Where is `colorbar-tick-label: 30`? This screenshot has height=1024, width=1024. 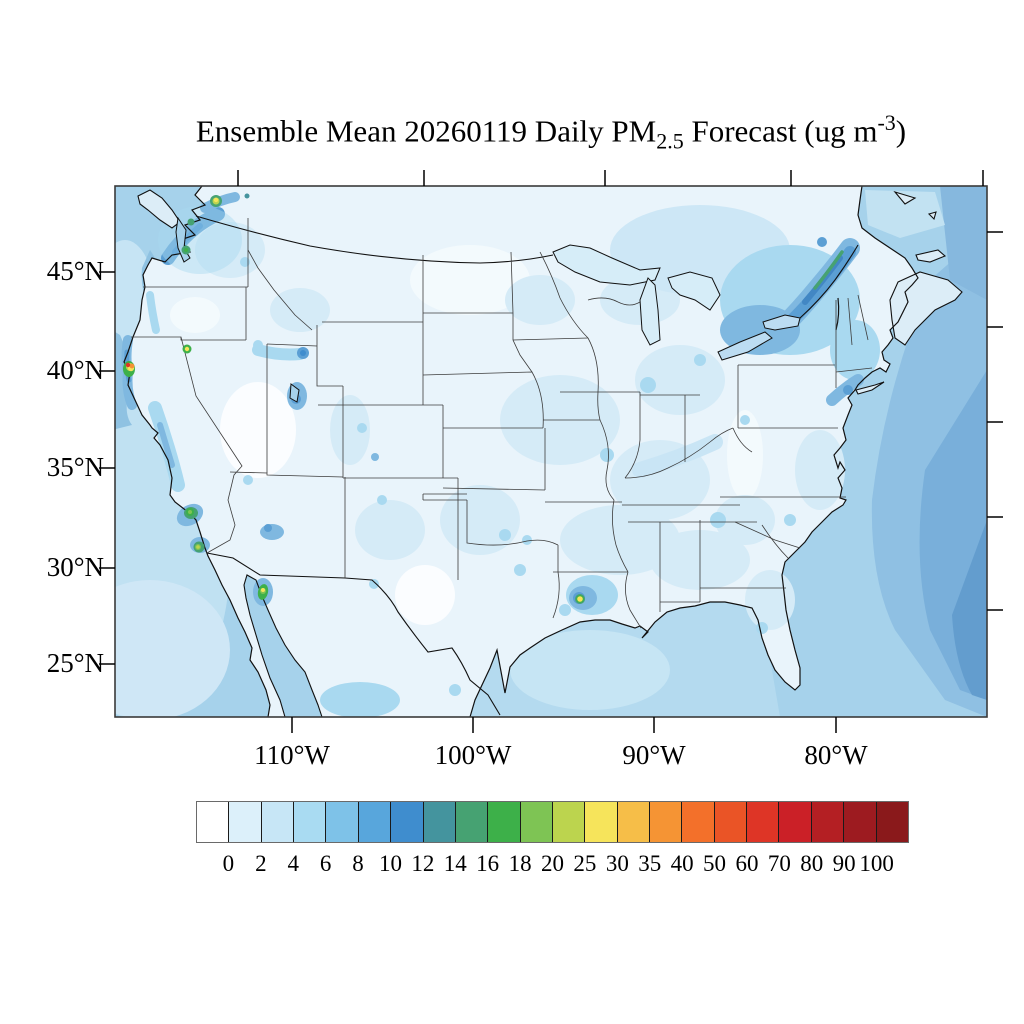
colorbar-tick-label: 30 is located at coordinates (617, 863).